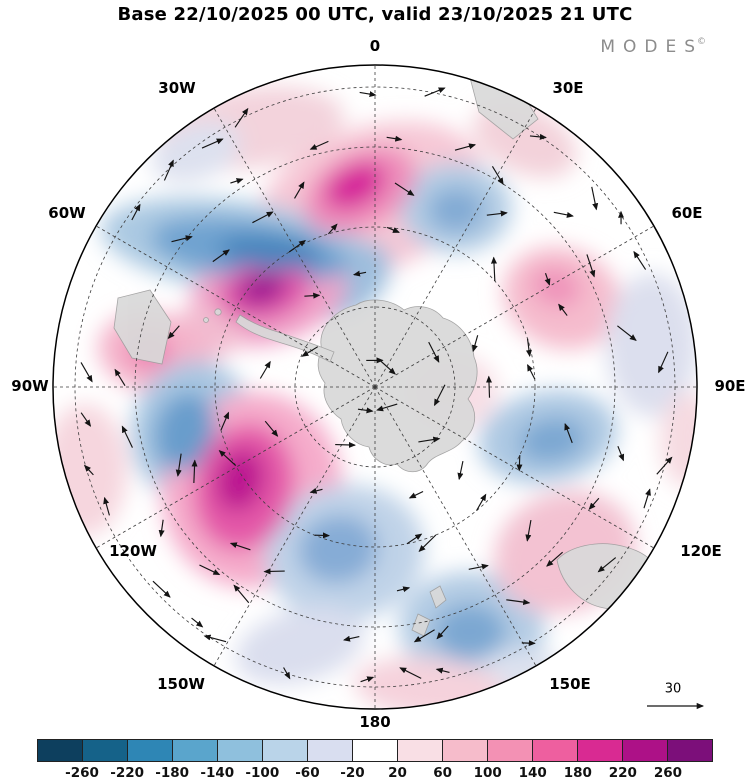 The image size is (750, 783). Describe the element at coordinates (133, 551) in the screenshot. I see `longitude-label-120W: 120W` at that location.